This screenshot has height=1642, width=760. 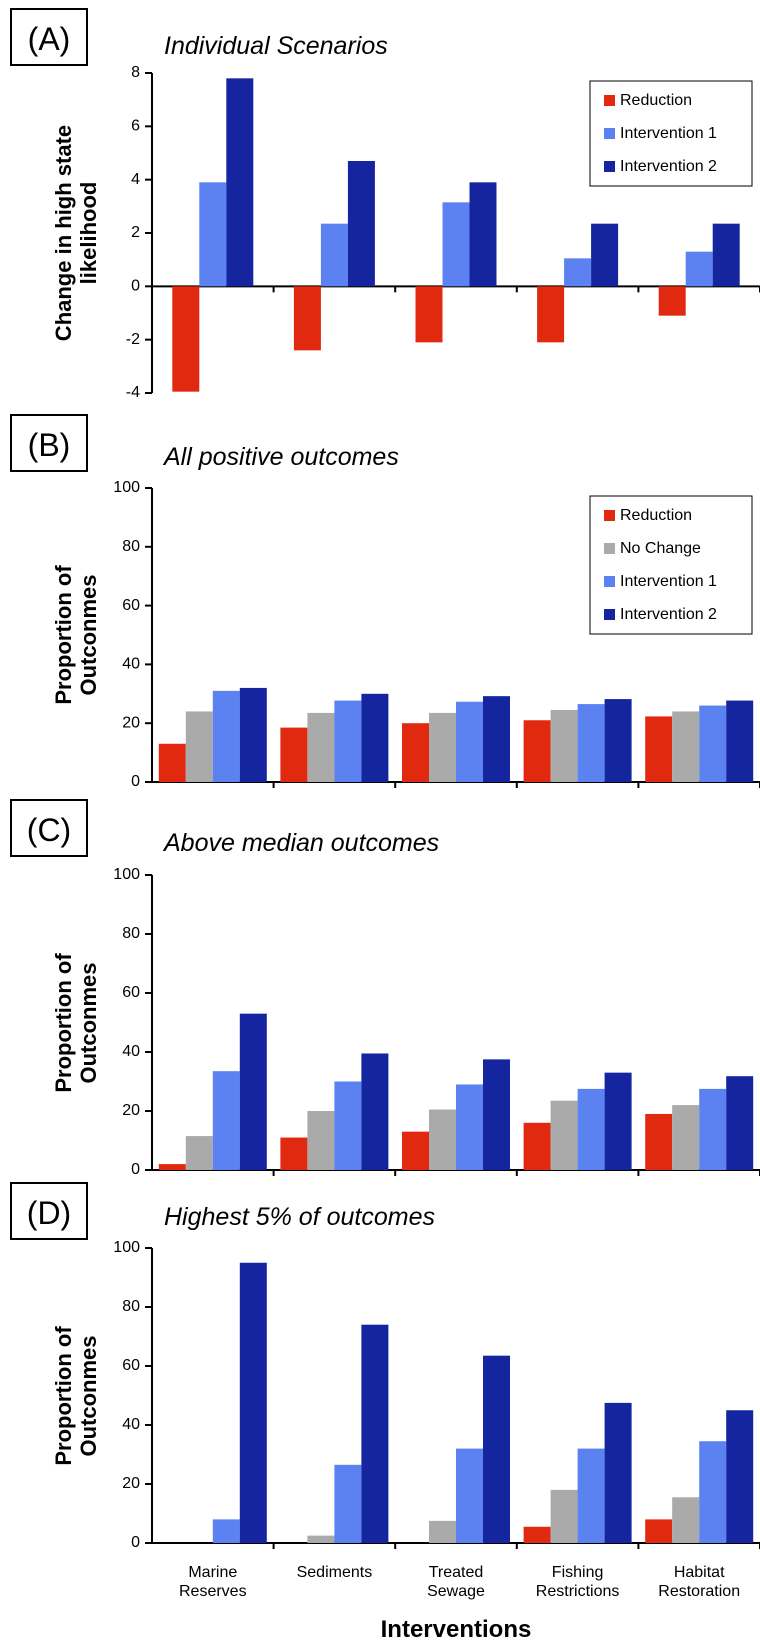 I want to click on x-axis-label: Interventions, so click(x=456, y=1629).